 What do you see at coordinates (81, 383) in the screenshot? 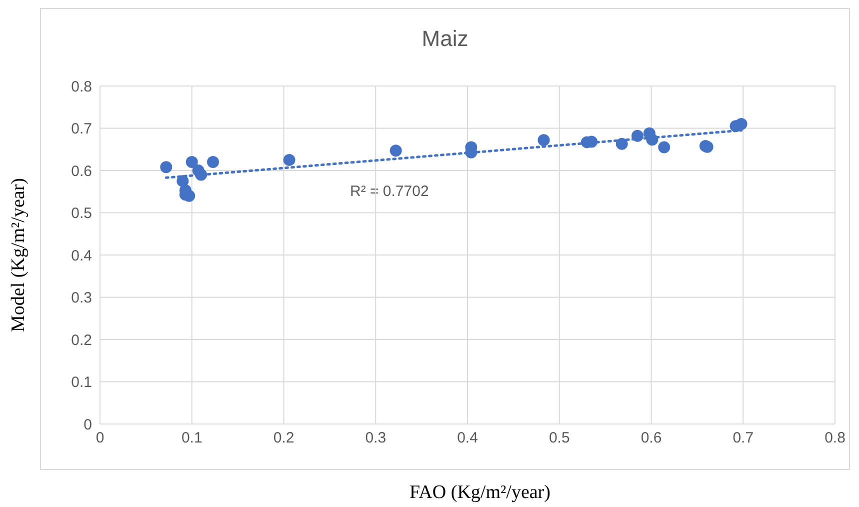
I see `y-tick-label: 0.1` at bounding box center [81, 383].